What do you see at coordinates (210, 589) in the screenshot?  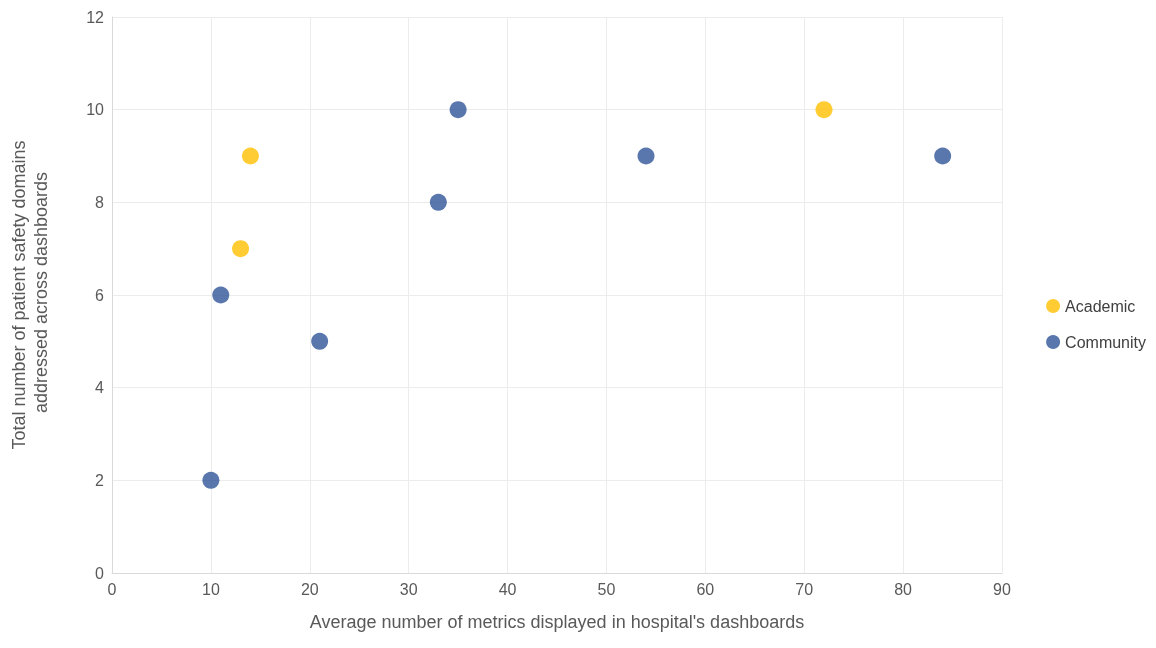 I see `x-tick-label: 10` at bounding box center [210, 589].